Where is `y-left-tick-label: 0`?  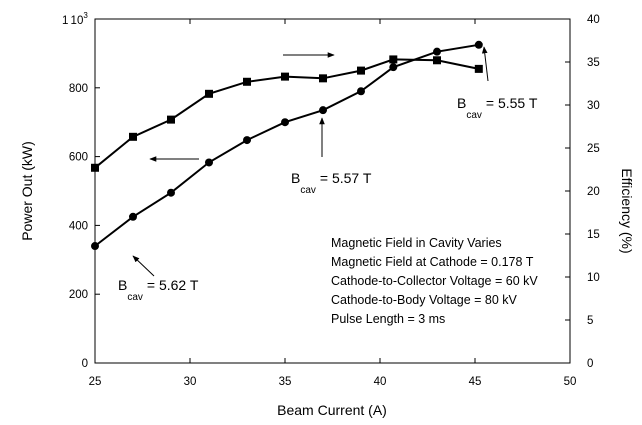
y-left-tick-label: 0 is located at coordinates (85, 364).